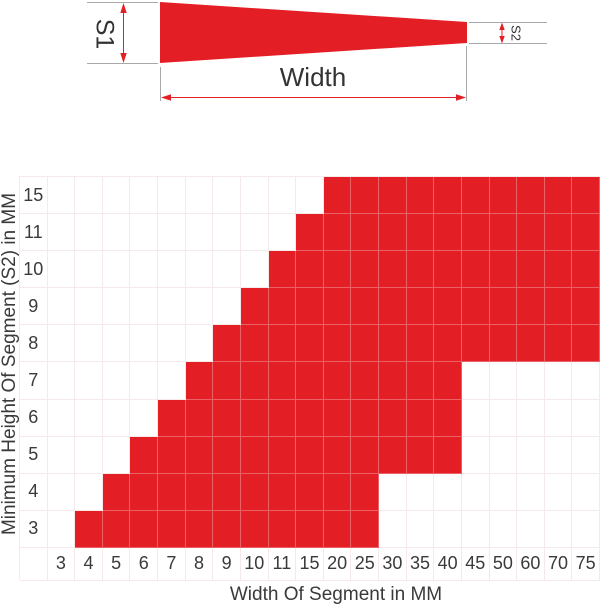  Describe the element at coordinates (172, 564) in the screenshot. I see `x-axis-label: 7` at that location.